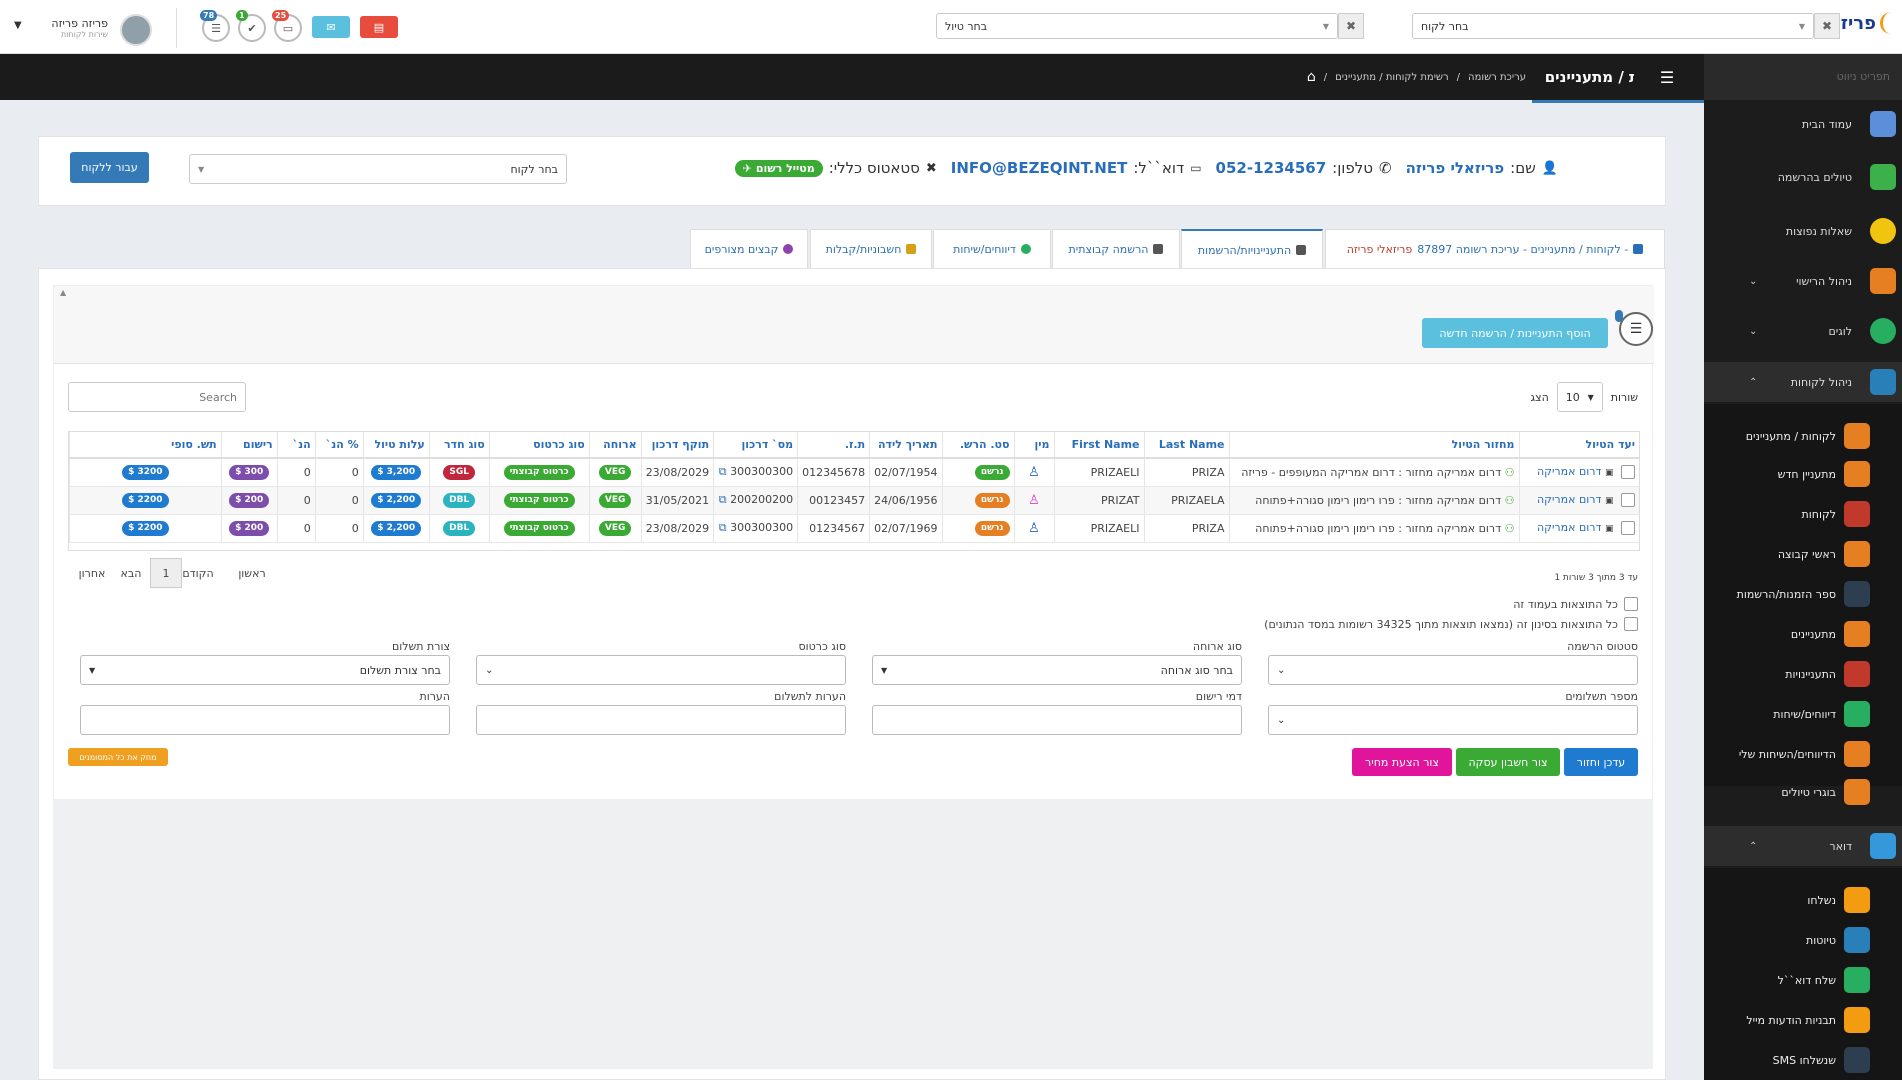 This screenshot has width=1902, height=1080. Describe the element at coordinates (755, 445) in the screenshot. I see `col-header: מס` דרכון` at that location.